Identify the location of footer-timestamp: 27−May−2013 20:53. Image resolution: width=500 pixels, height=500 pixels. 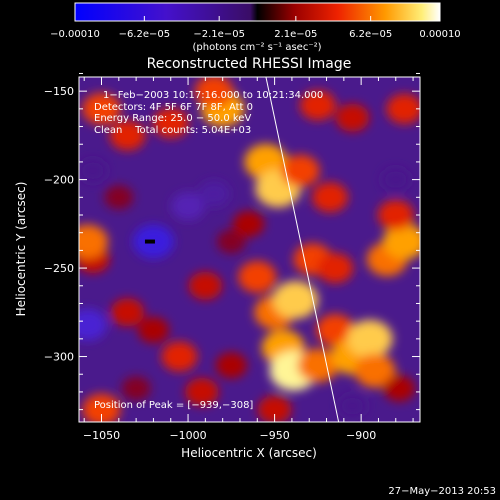
(442, 491).